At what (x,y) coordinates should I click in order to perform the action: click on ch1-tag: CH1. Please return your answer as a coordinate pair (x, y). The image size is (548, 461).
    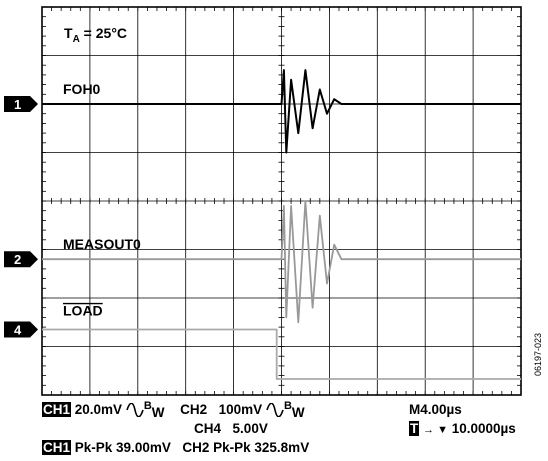
    Looking at the image, I should click on (57, 409).